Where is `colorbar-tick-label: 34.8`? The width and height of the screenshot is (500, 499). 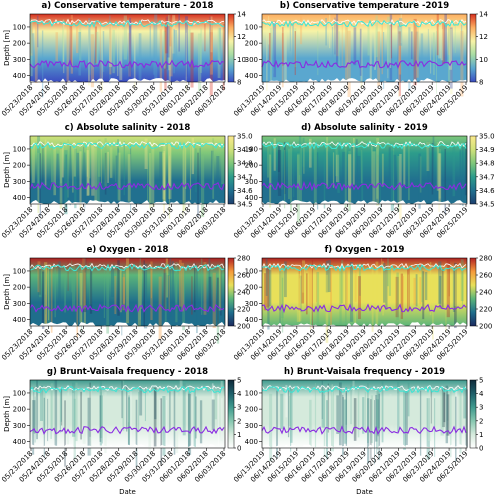 colorbar-tick-label: 34.8 is located at coordinates (245, 164).